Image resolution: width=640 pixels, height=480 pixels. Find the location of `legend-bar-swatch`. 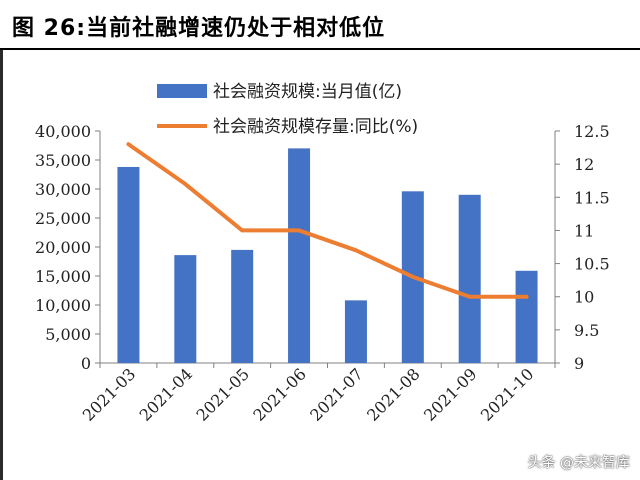

legend-bar-swatch is located at coordinates (182, 91).